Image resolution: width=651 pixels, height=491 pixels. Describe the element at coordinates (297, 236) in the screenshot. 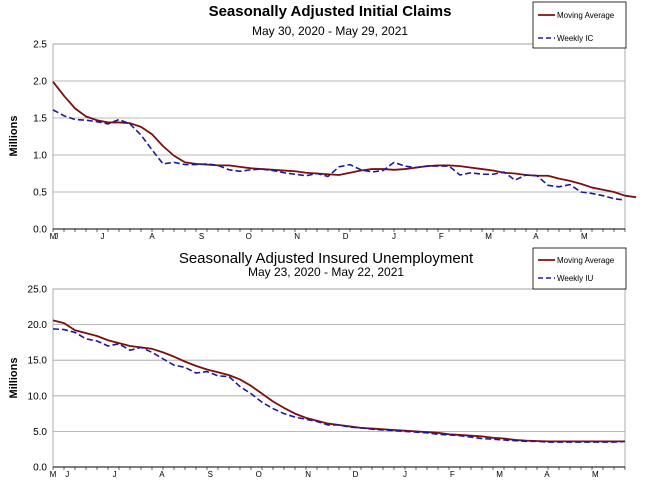

I see `chart1-x-tick-label: N` at that location.